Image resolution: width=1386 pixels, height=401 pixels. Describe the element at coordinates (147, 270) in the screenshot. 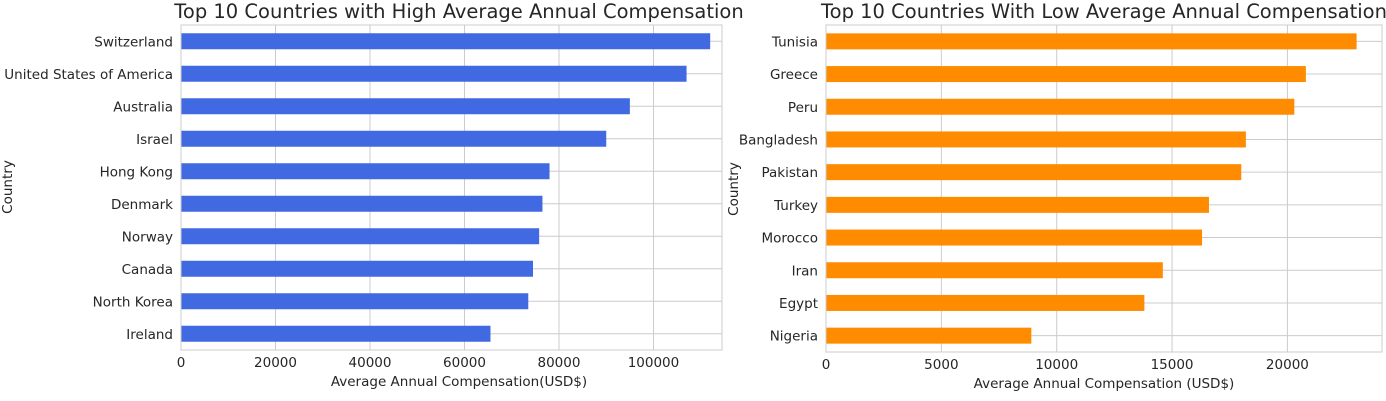

I see `y-tick-label: Canada` at that location.